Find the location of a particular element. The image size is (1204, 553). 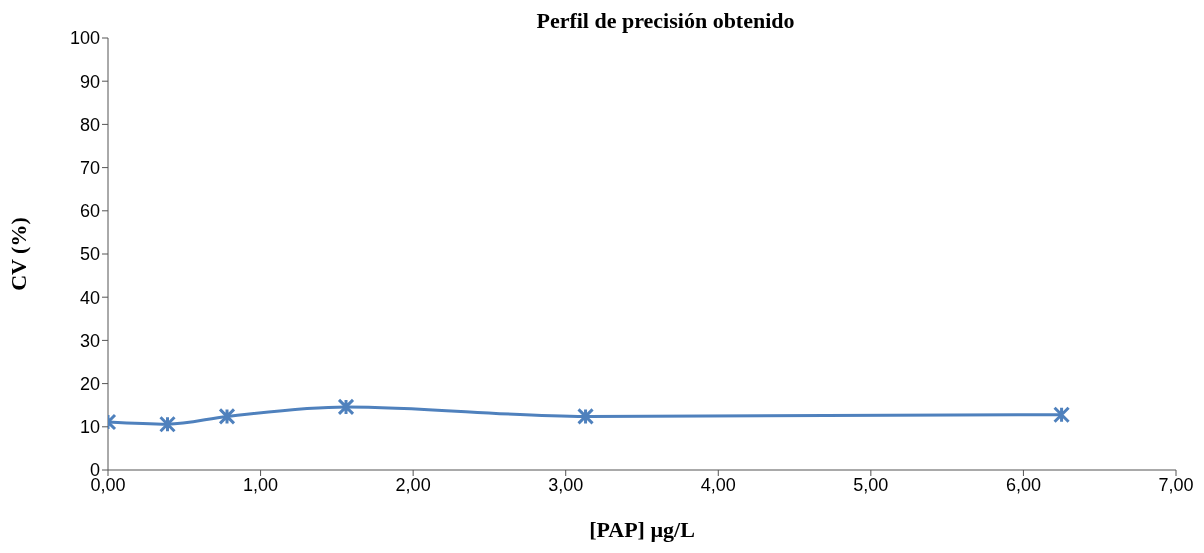

x-tick-label: 6,00 is located at coordinates (1023, 484).